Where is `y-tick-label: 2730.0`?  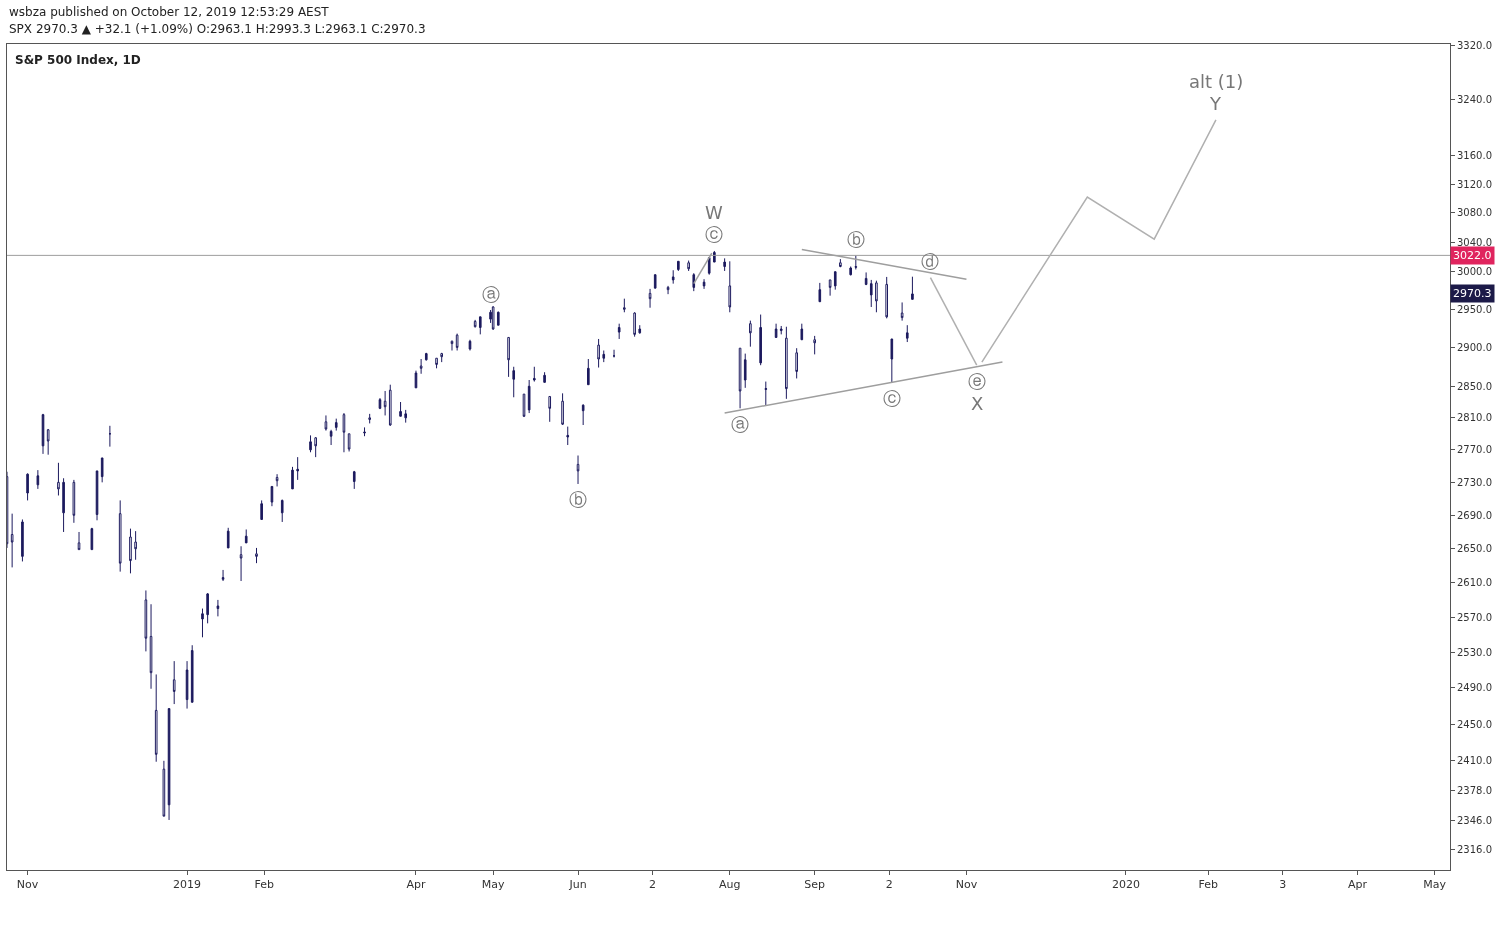
y-tick-label: 2730.0 is located at coordinates (1474, 482).